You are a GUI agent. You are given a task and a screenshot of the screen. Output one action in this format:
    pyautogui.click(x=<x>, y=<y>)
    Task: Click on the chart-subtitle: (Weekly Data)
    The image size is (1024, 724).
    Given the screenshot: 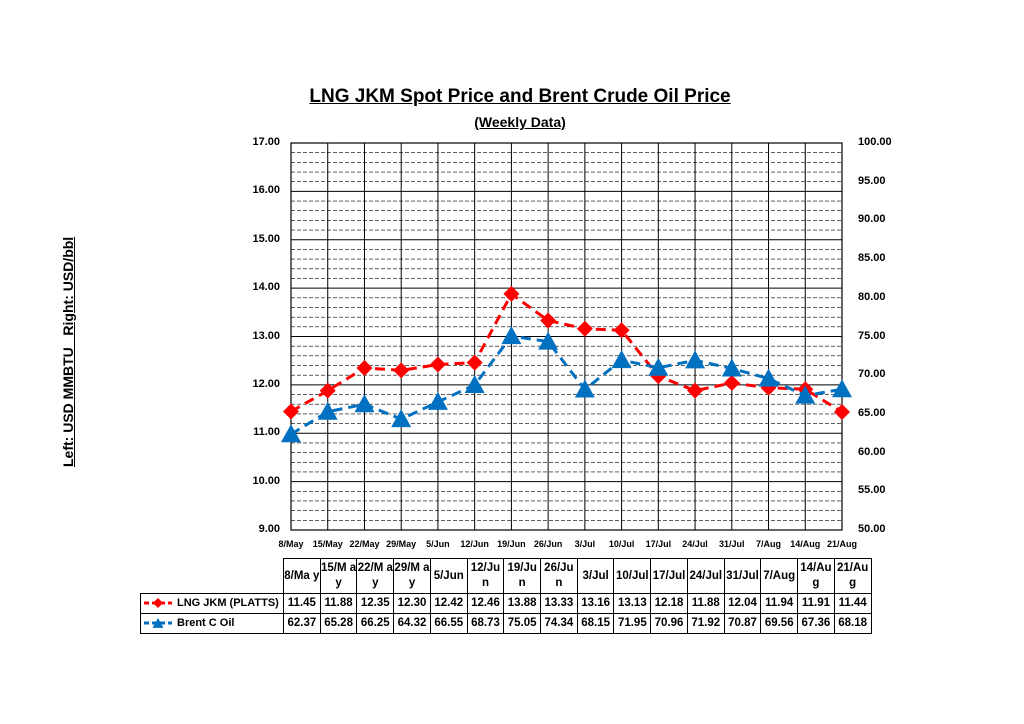 What is the action you would take?
    pyautogui.click(x=520, y=122)
    